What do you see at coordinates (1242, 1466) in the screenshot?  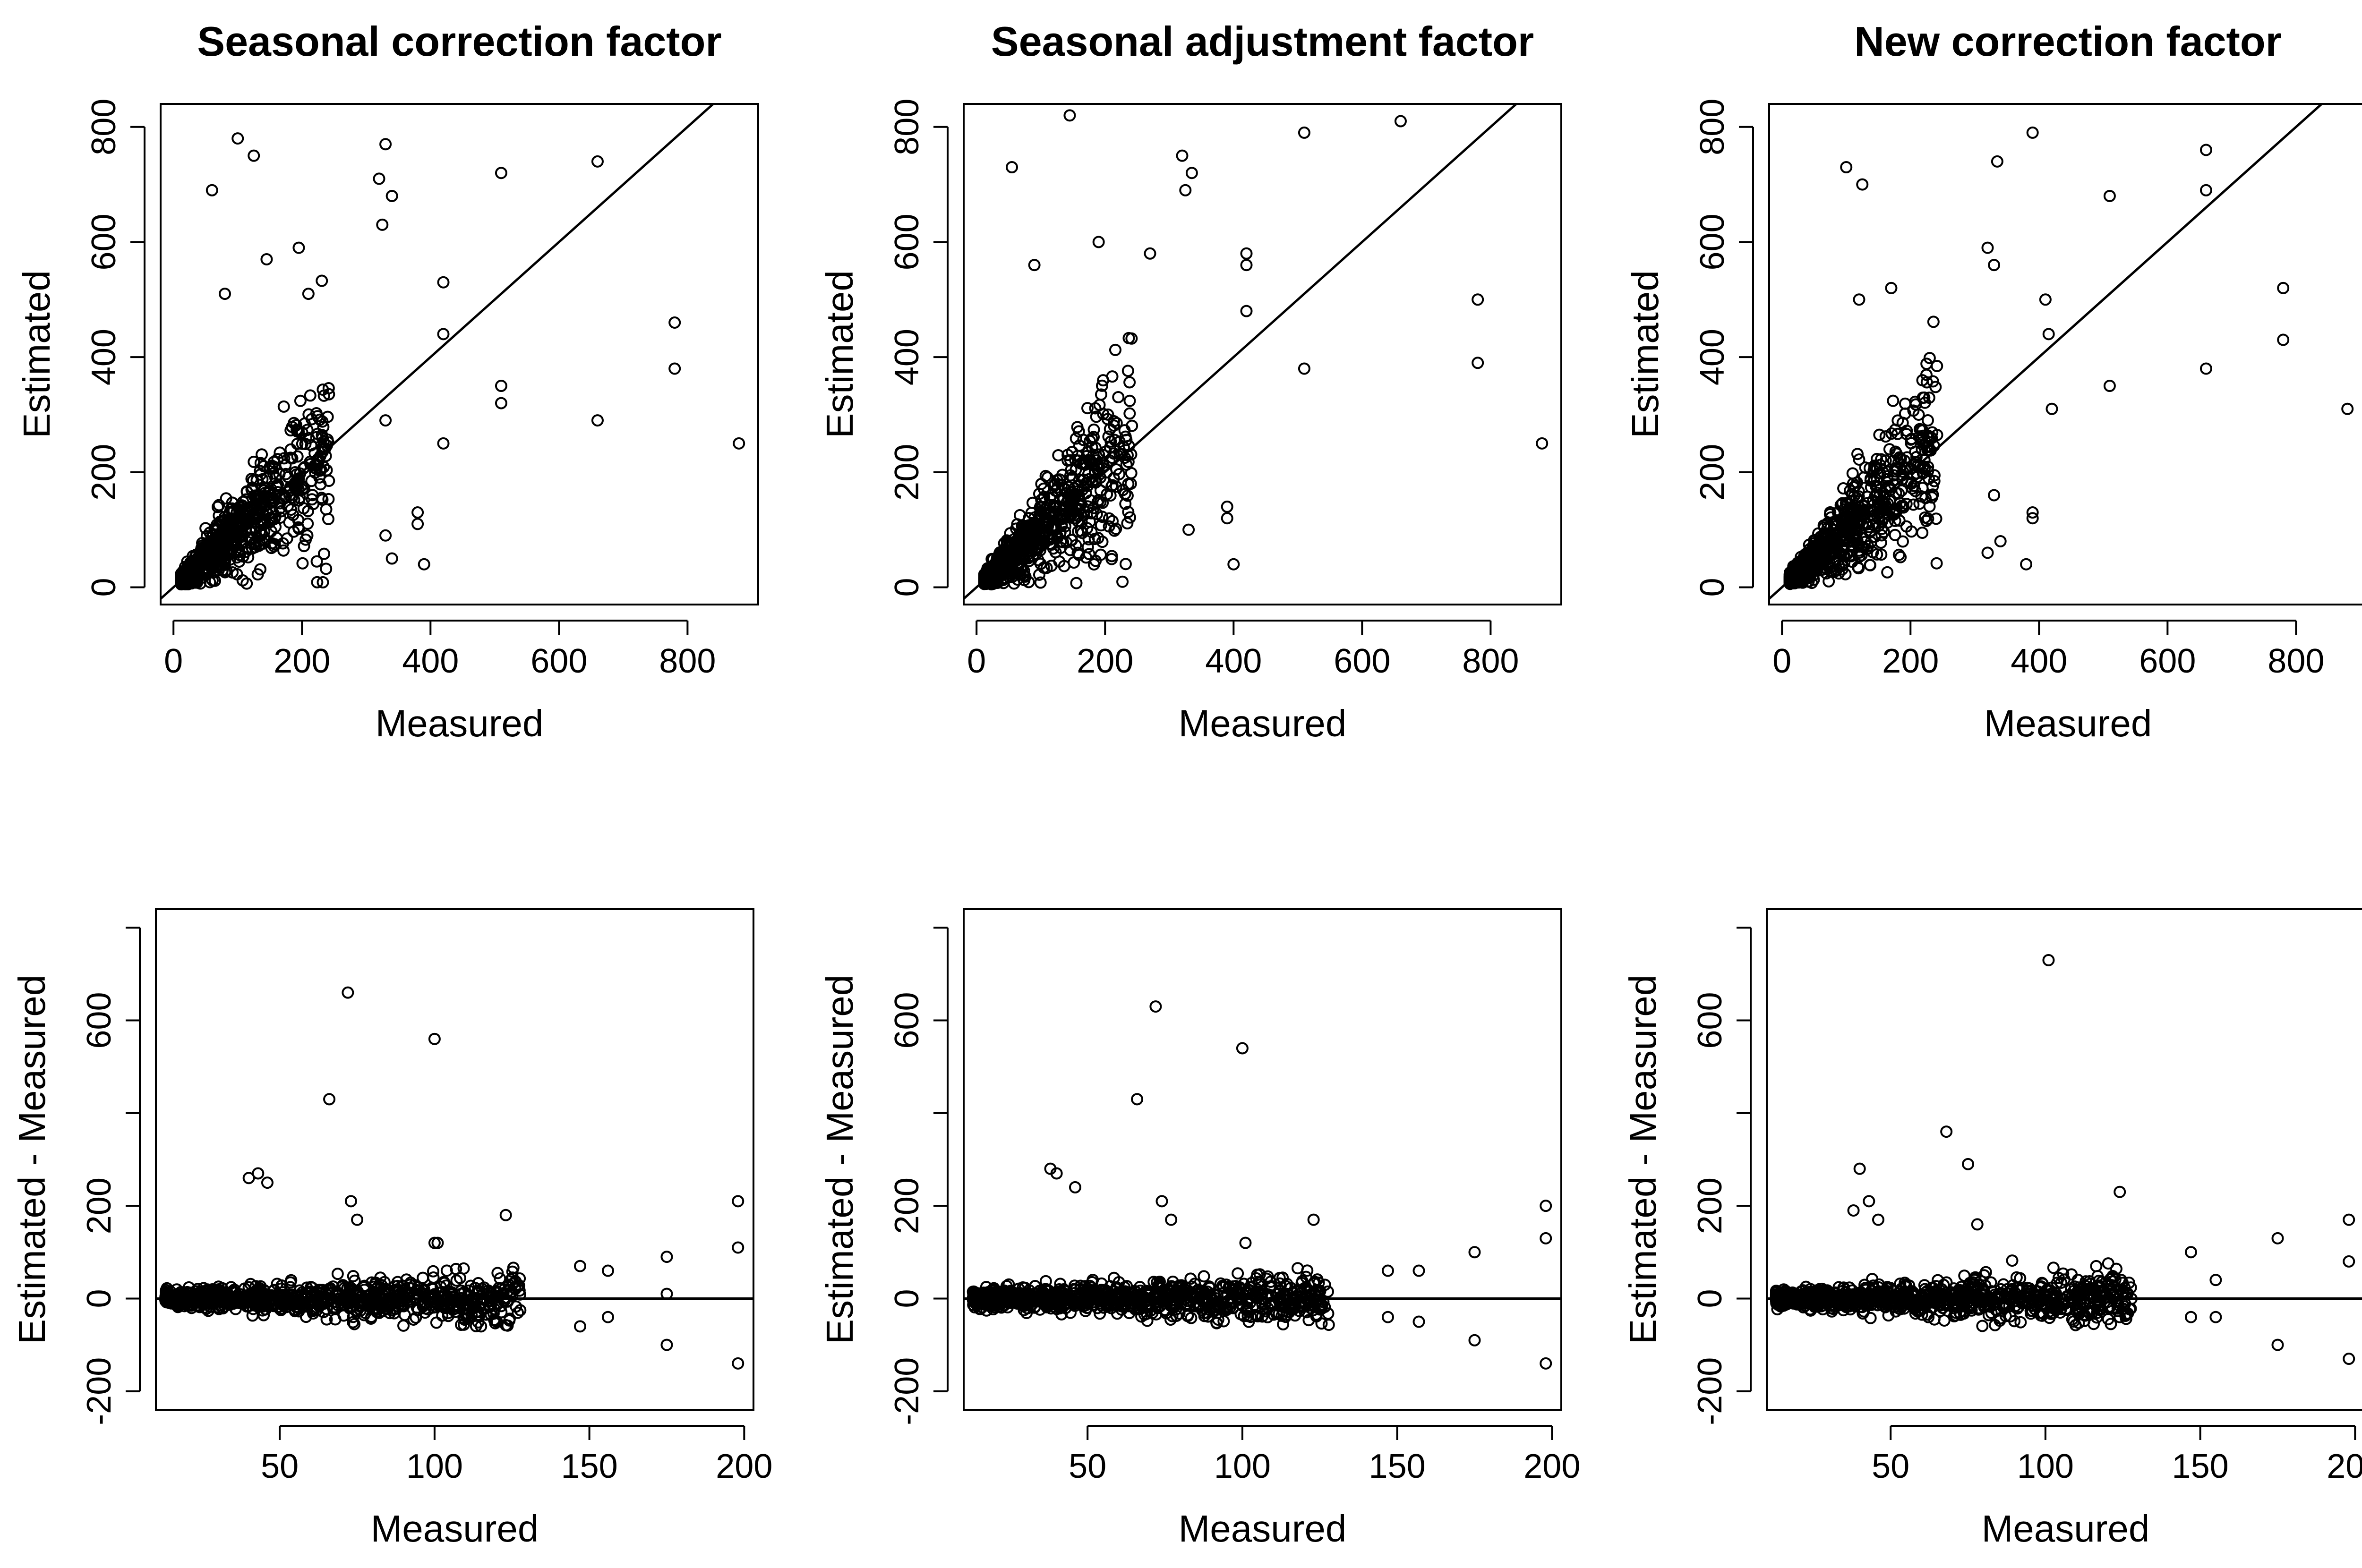 I see `x-tick-label: 100` at bounding box center [1242, 1466].